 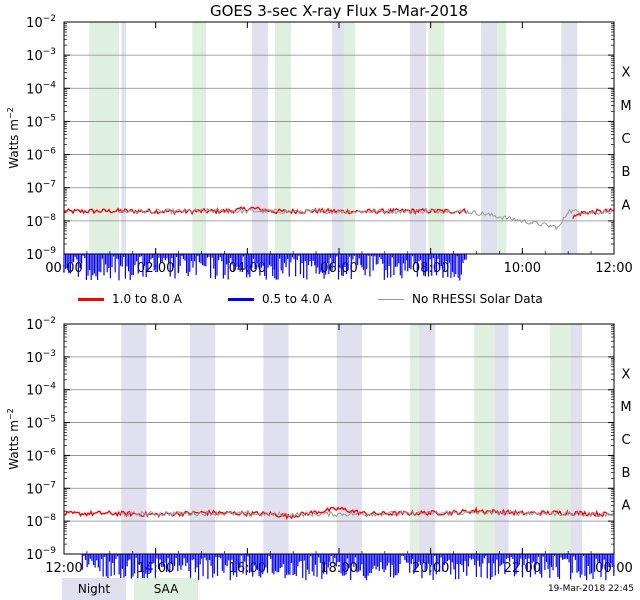 I want to click on night-key: Night, so click(x=94, y=589).